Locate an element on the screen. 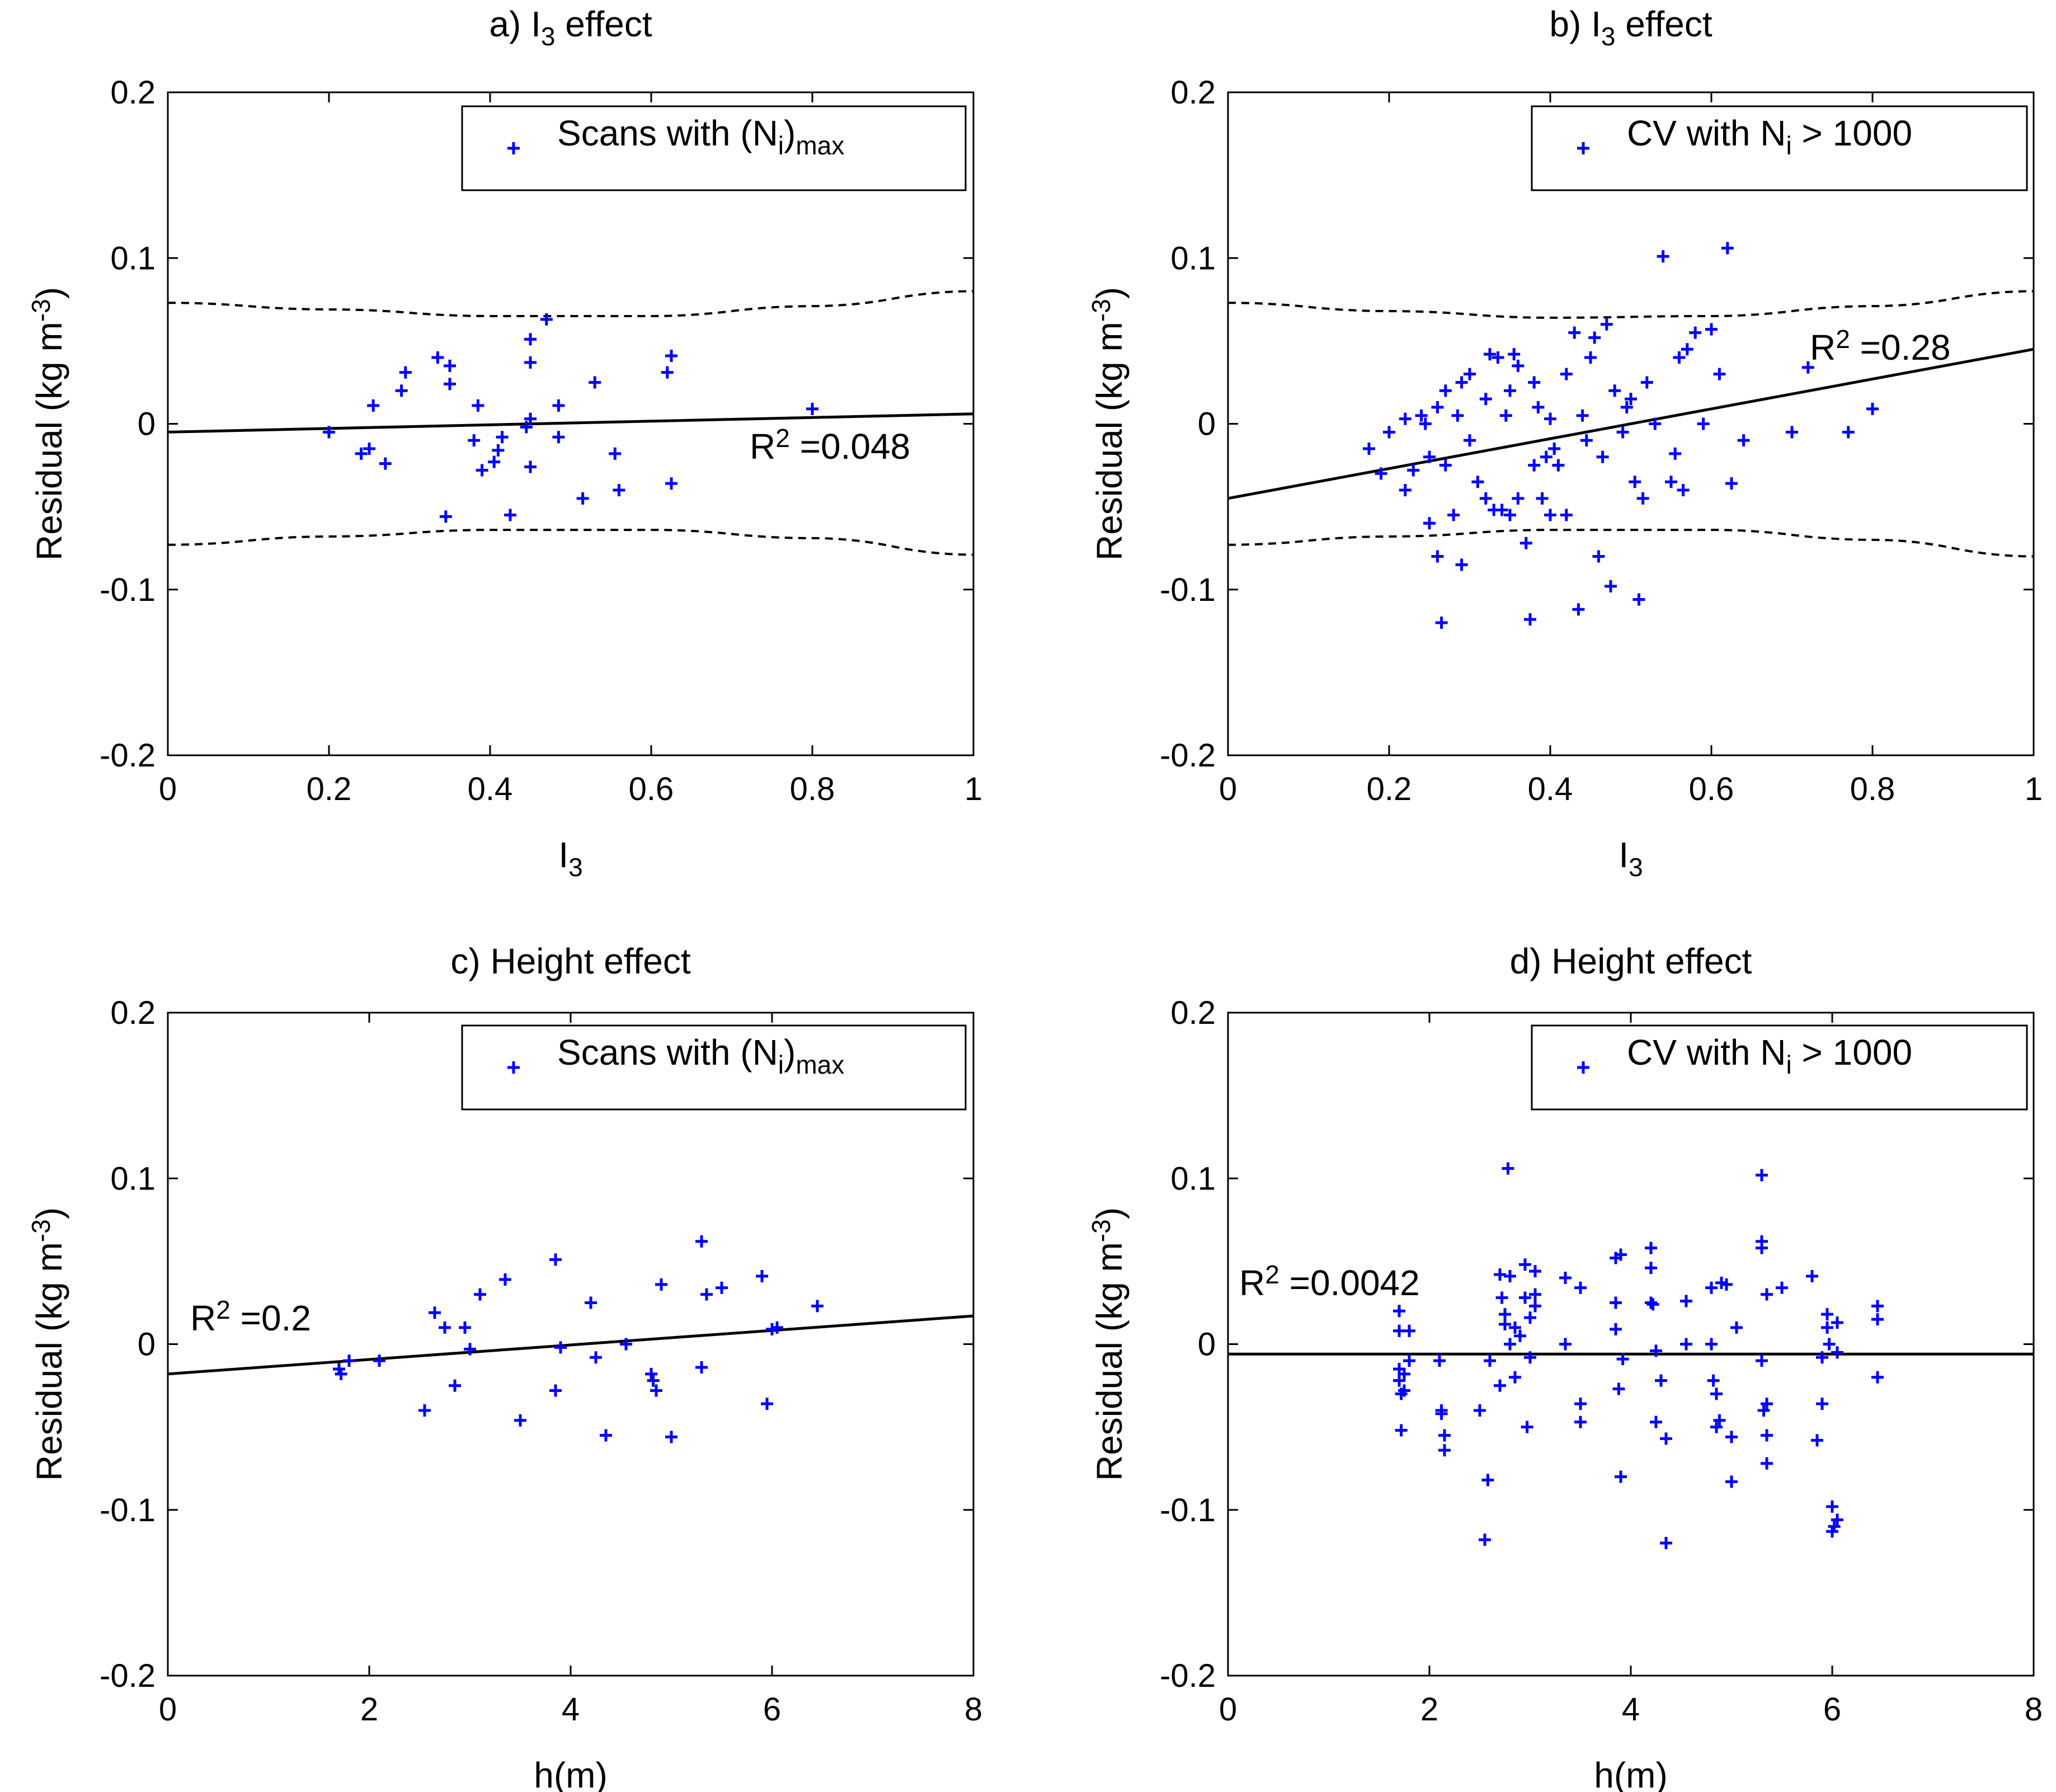 The image size is (2056, 1792). legend-label: CV with Ni > 1000 is located at coordinates (1769, 1055).